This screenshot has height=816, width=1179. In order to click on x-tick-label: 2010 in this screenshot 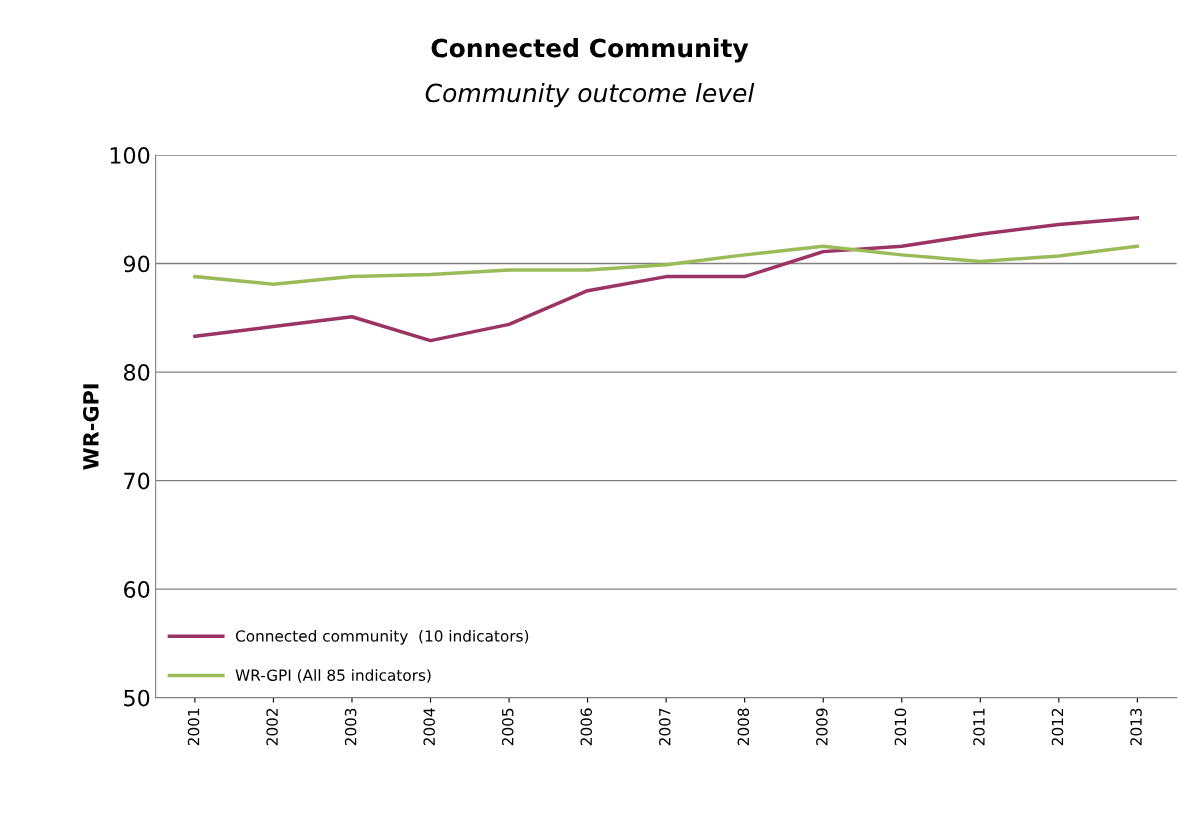, I will do `click(900, 727)`.